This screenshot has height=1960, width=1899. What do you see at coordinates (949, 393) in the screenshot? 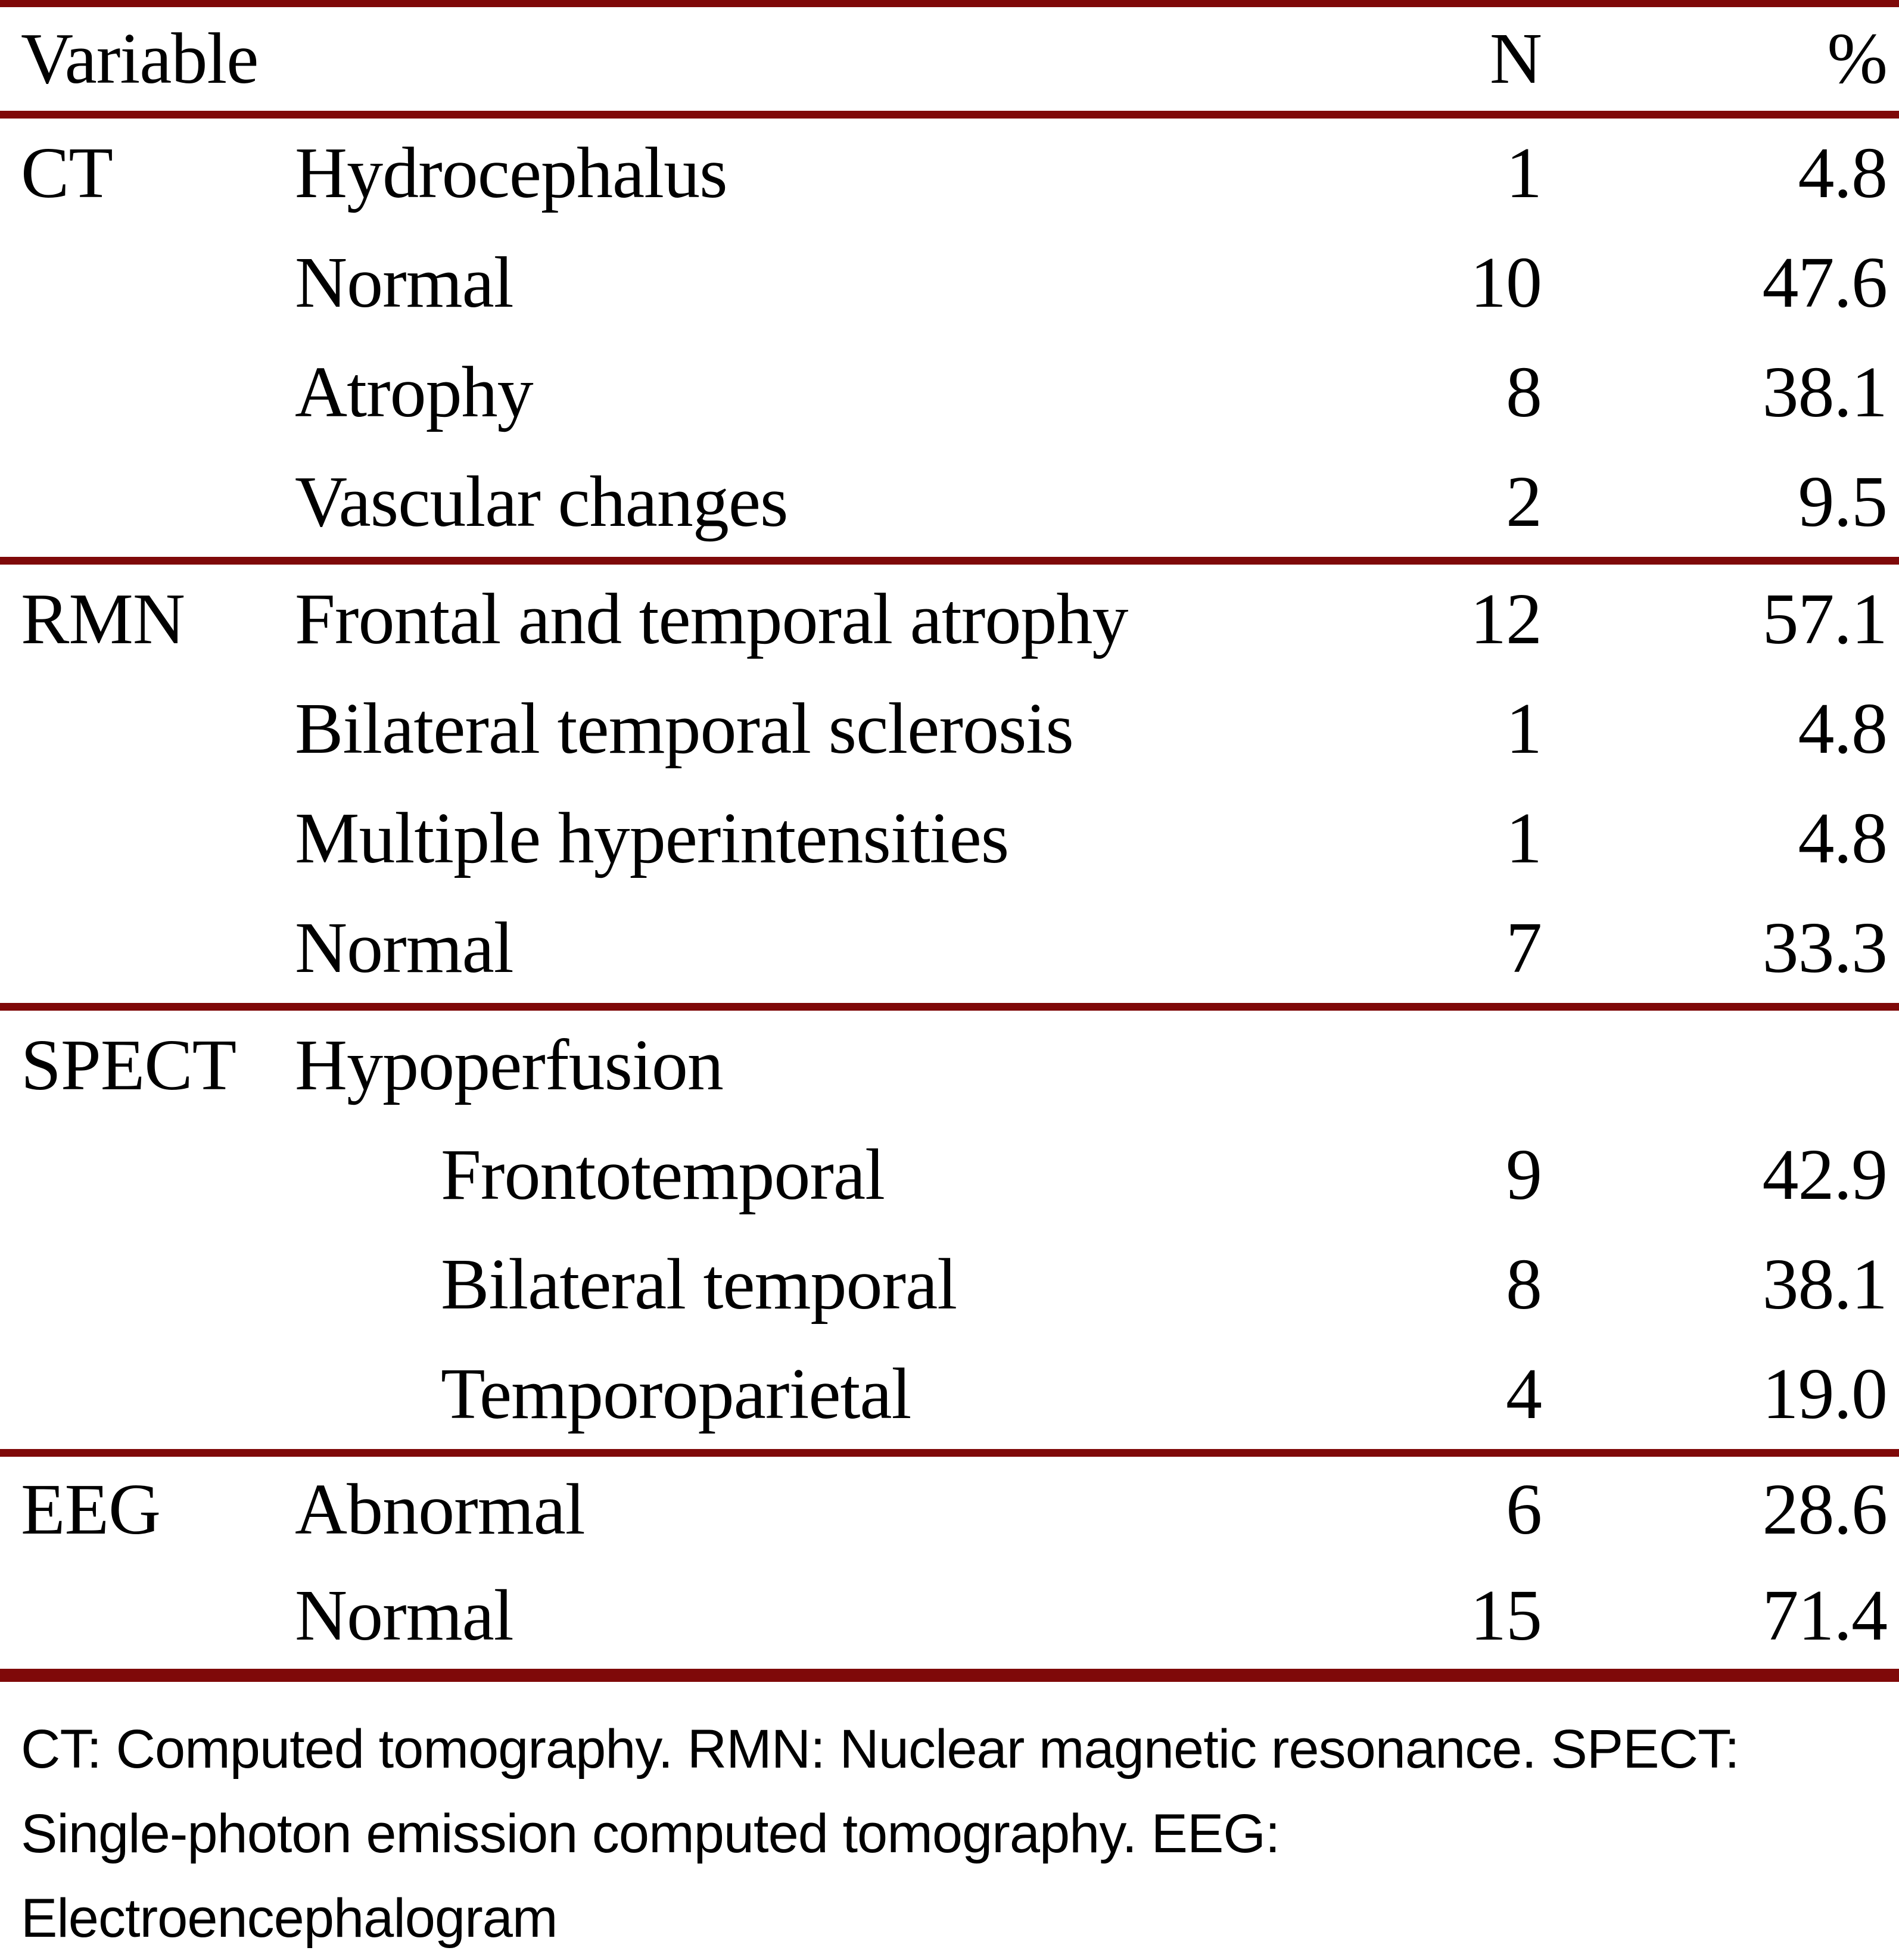
I see `table-row: Atrophy 8 38.1` at bounding box center [949, 393].